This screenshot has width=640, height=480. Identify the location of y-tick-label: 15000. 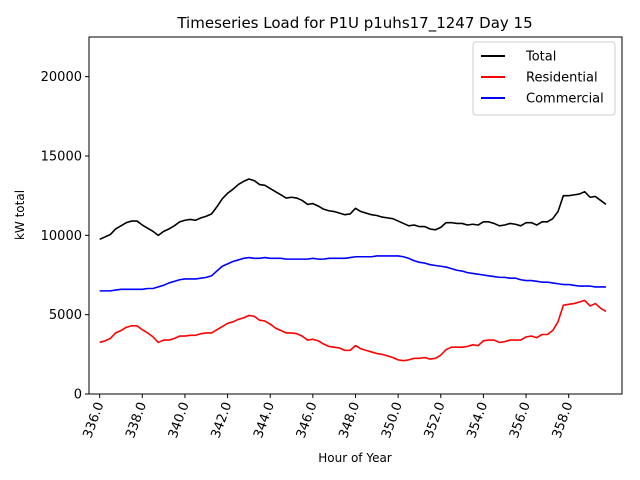
(61, 157).